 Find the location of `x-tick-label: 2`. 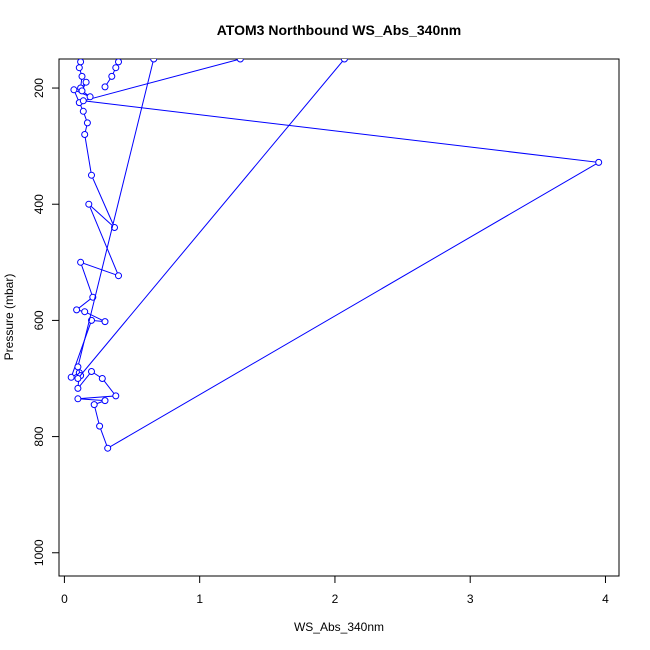

x-tick-label: 2 is located at coordinates (335, 599).